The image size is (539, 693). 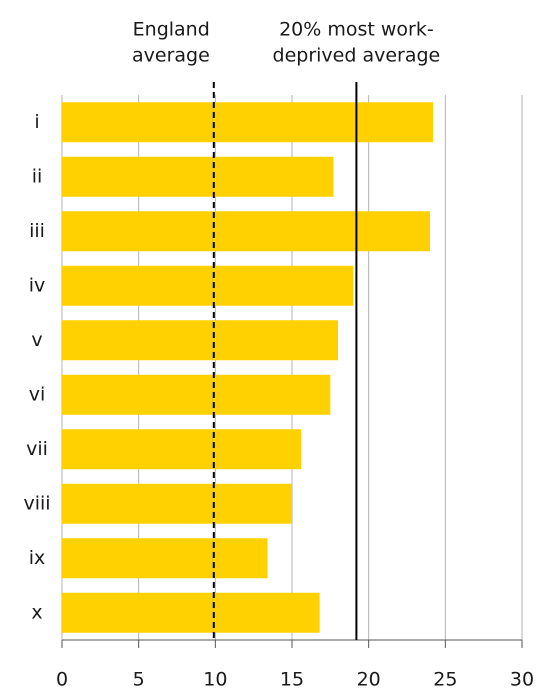 What do you see at coordinates (171, 30) in the screenshot?
I see `reference-label: England` at bounding box center [171, 30].